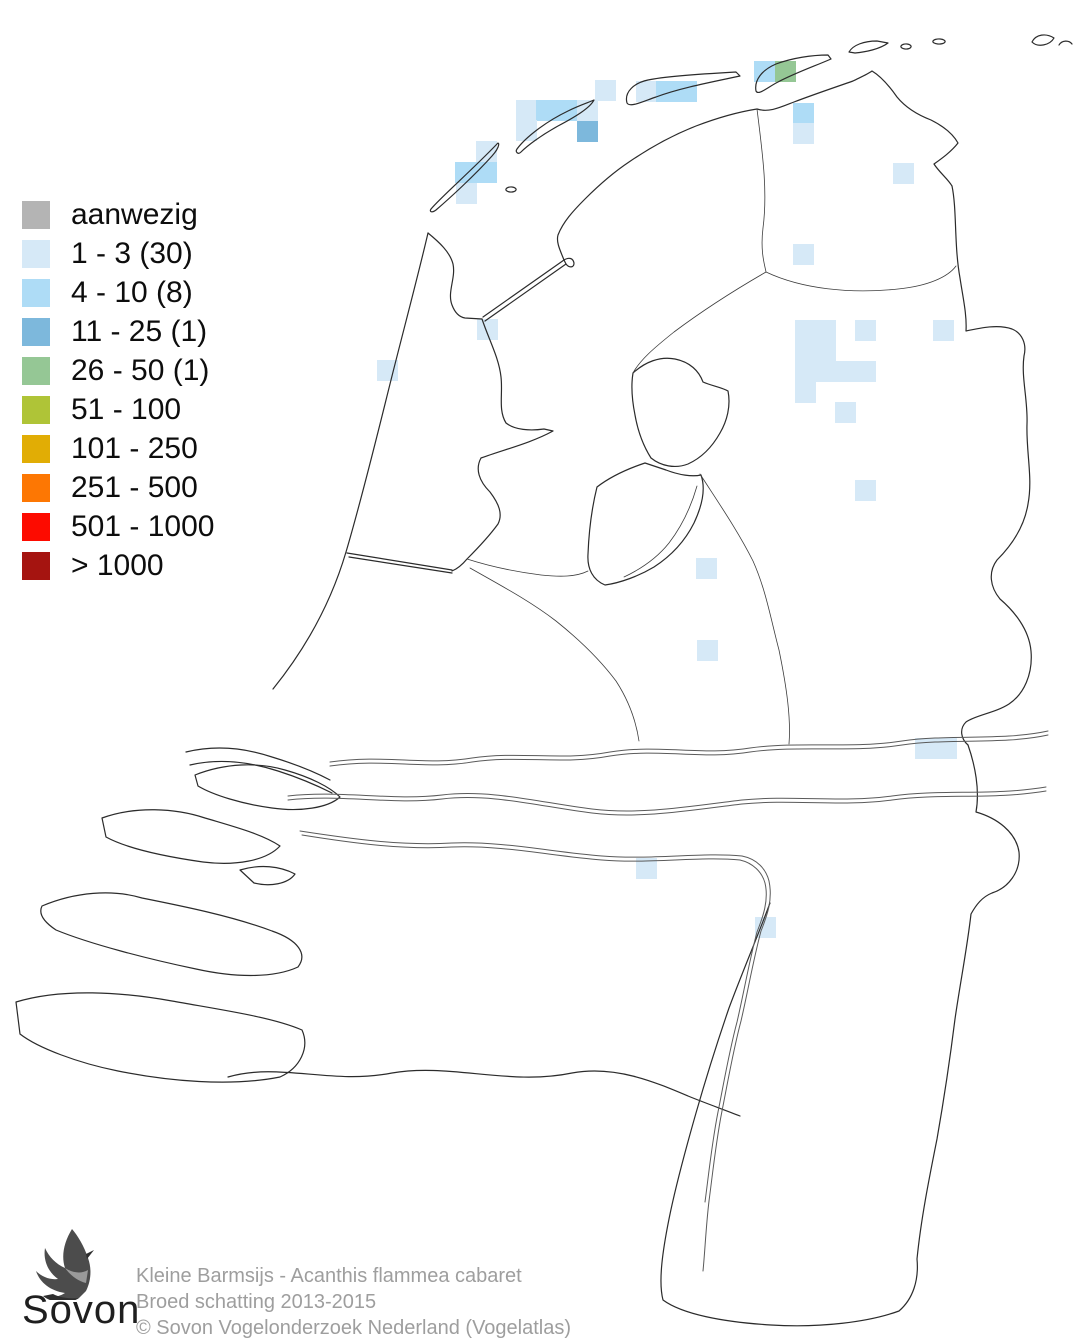 The height and width of the screenshot is (1341, 1074). What do you see at coordinates (191, 836) in the screenshot?
I see `schouwen-island` at bounding box center [191, 836].